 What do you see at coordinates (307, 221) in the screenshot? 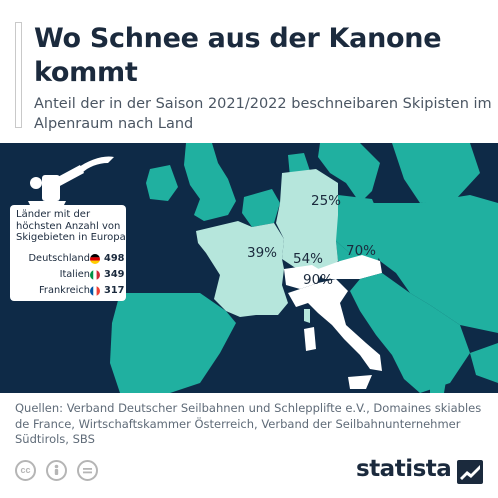
I see `map-land-germany` at bounding box center [307, 221].